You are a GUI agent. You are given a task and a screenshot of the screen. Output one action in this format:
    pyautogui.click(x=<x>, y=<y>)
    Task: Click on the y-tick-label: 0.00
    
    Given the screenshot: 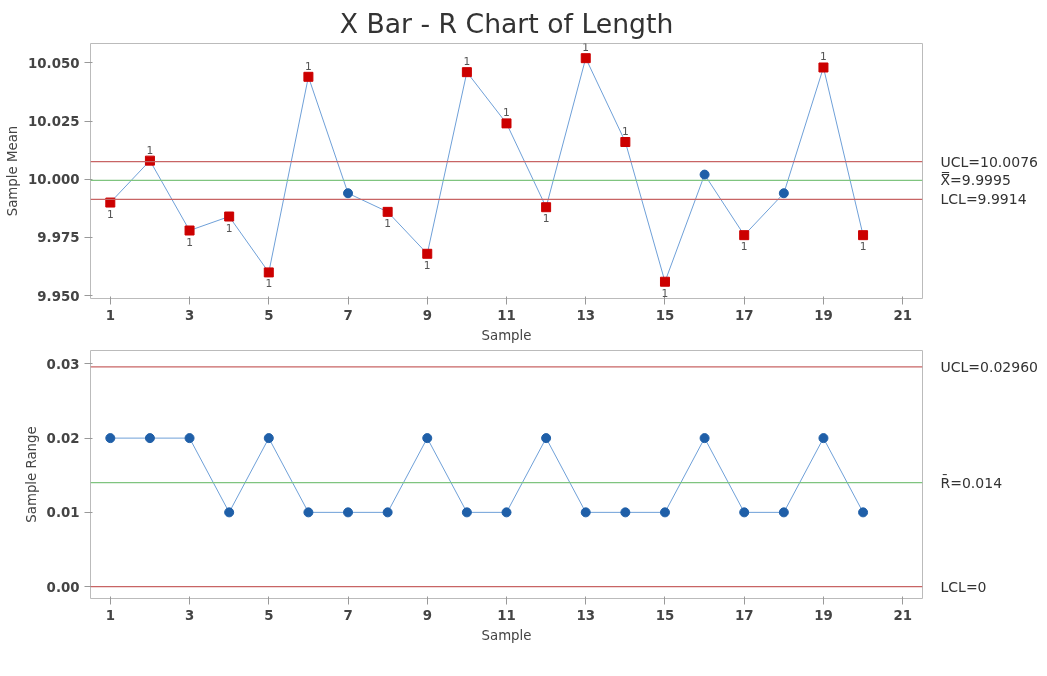 What is the action you would take?
    pyautogui.click(x=63, y=587)
    